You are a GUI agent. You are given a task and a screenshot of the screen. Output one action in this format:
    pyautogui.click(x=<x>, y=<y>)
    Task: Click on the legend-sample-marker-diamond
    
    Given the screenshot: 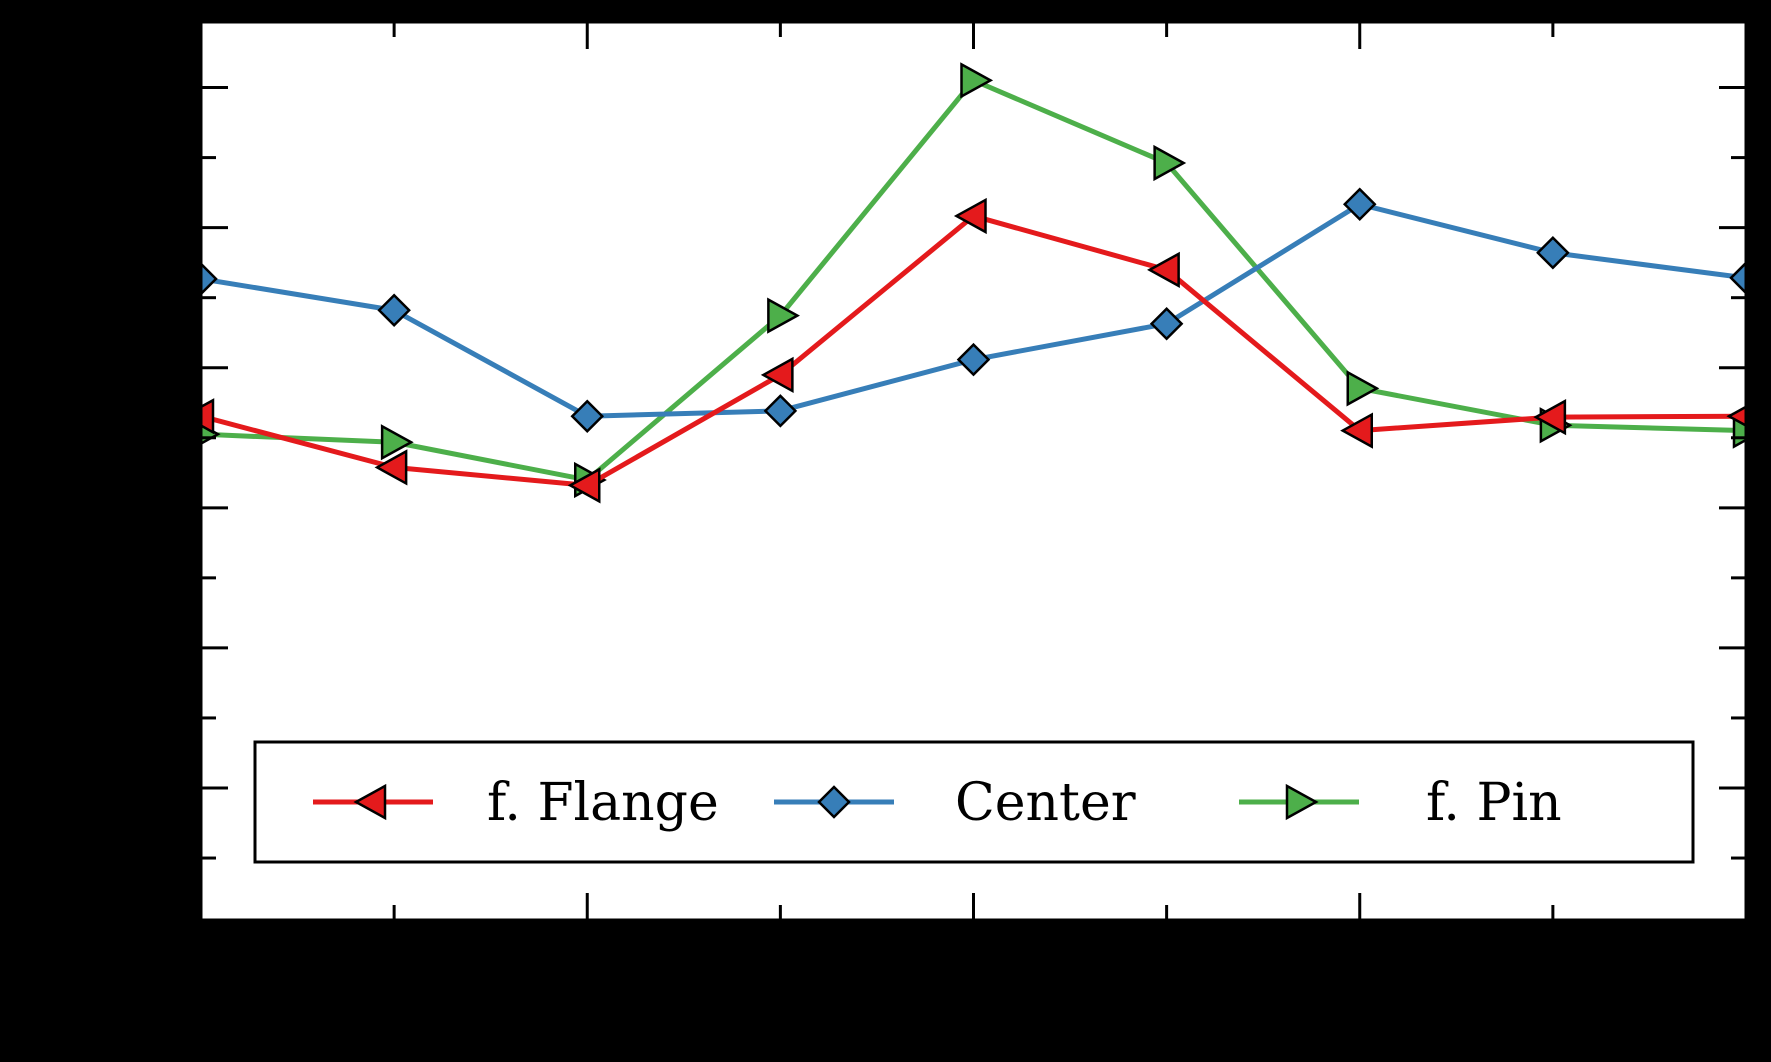 What is the action you would take?
    pyautogui.click(x=834, y=802)
    